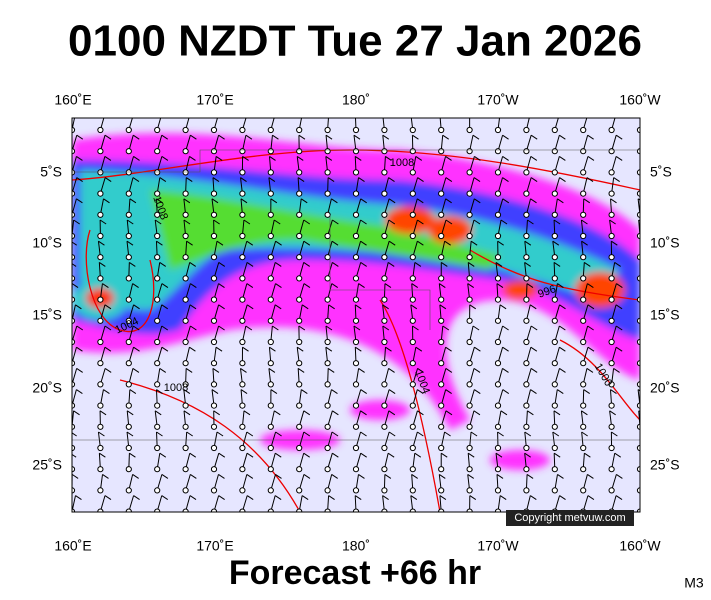 The width and height of the screenshot is (711, 600). What do you see at coordinates (640, 100) in the screenshot?
I see `lon-label: 160˚W` at bounding box center [640, 100].